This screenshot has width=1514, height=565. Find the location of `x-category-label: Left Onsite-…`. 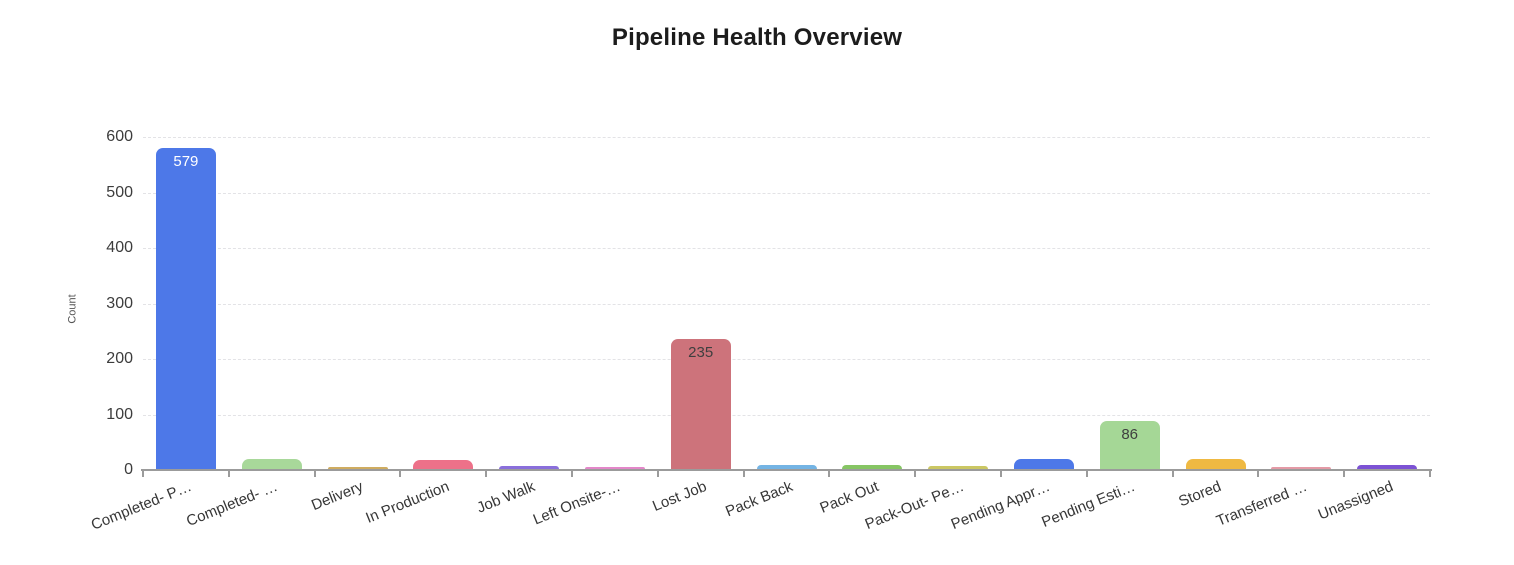

x-category-label: Left Onsite-… is located at coordinates (577, 503).